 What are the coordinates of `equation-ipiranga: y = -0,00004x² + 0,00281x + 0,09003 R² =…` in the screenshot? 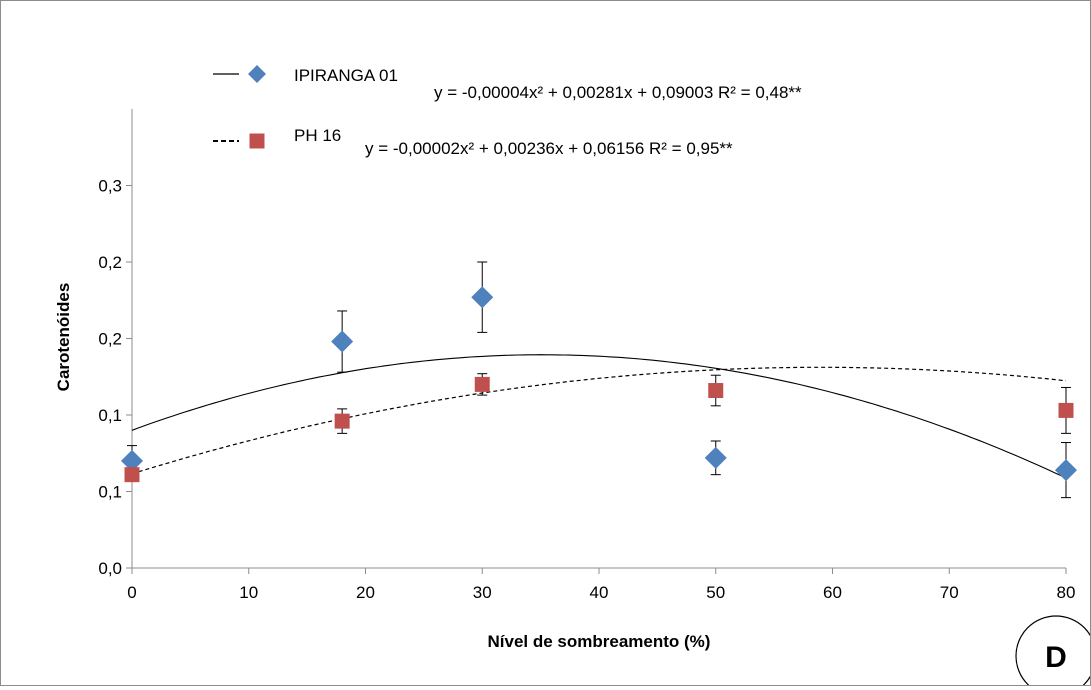 It's located at (618, 92).